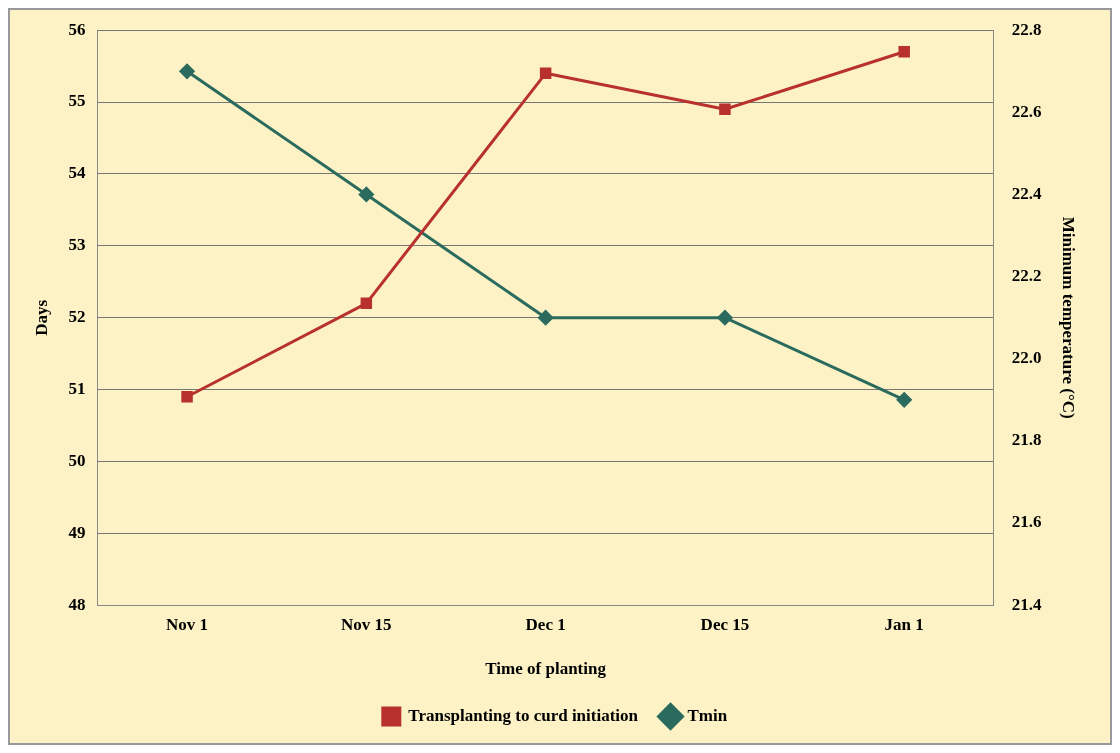 This screenshot has height=753, width=1120. I want to click on x-tick-label: Jan 1, so click(904, 624).